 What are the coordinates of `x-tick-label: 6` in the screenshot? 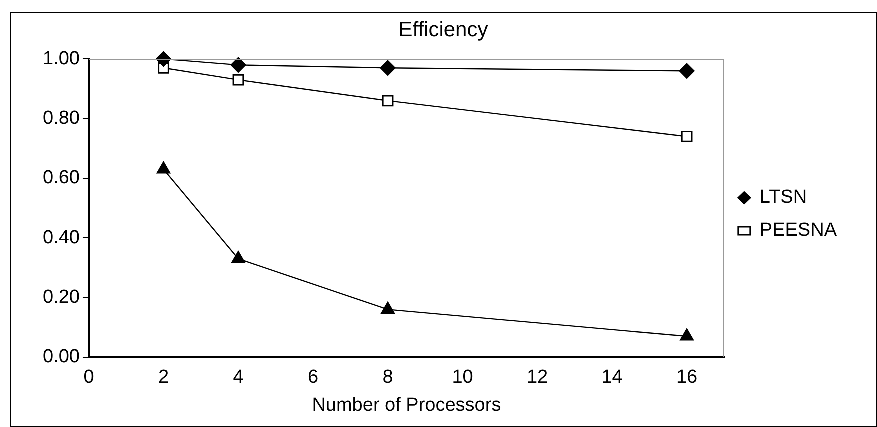 It's located at (313, 377).